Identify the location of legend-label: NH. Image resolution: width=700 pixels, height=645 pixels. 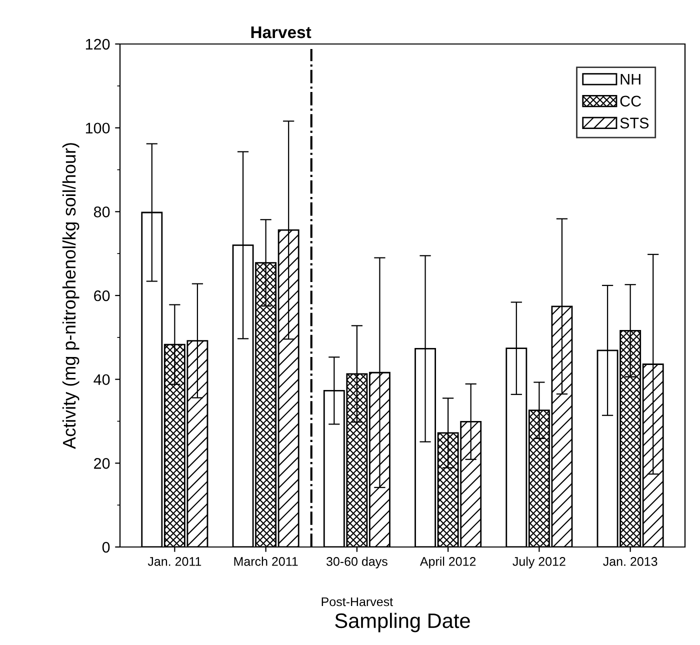
(630, 79).